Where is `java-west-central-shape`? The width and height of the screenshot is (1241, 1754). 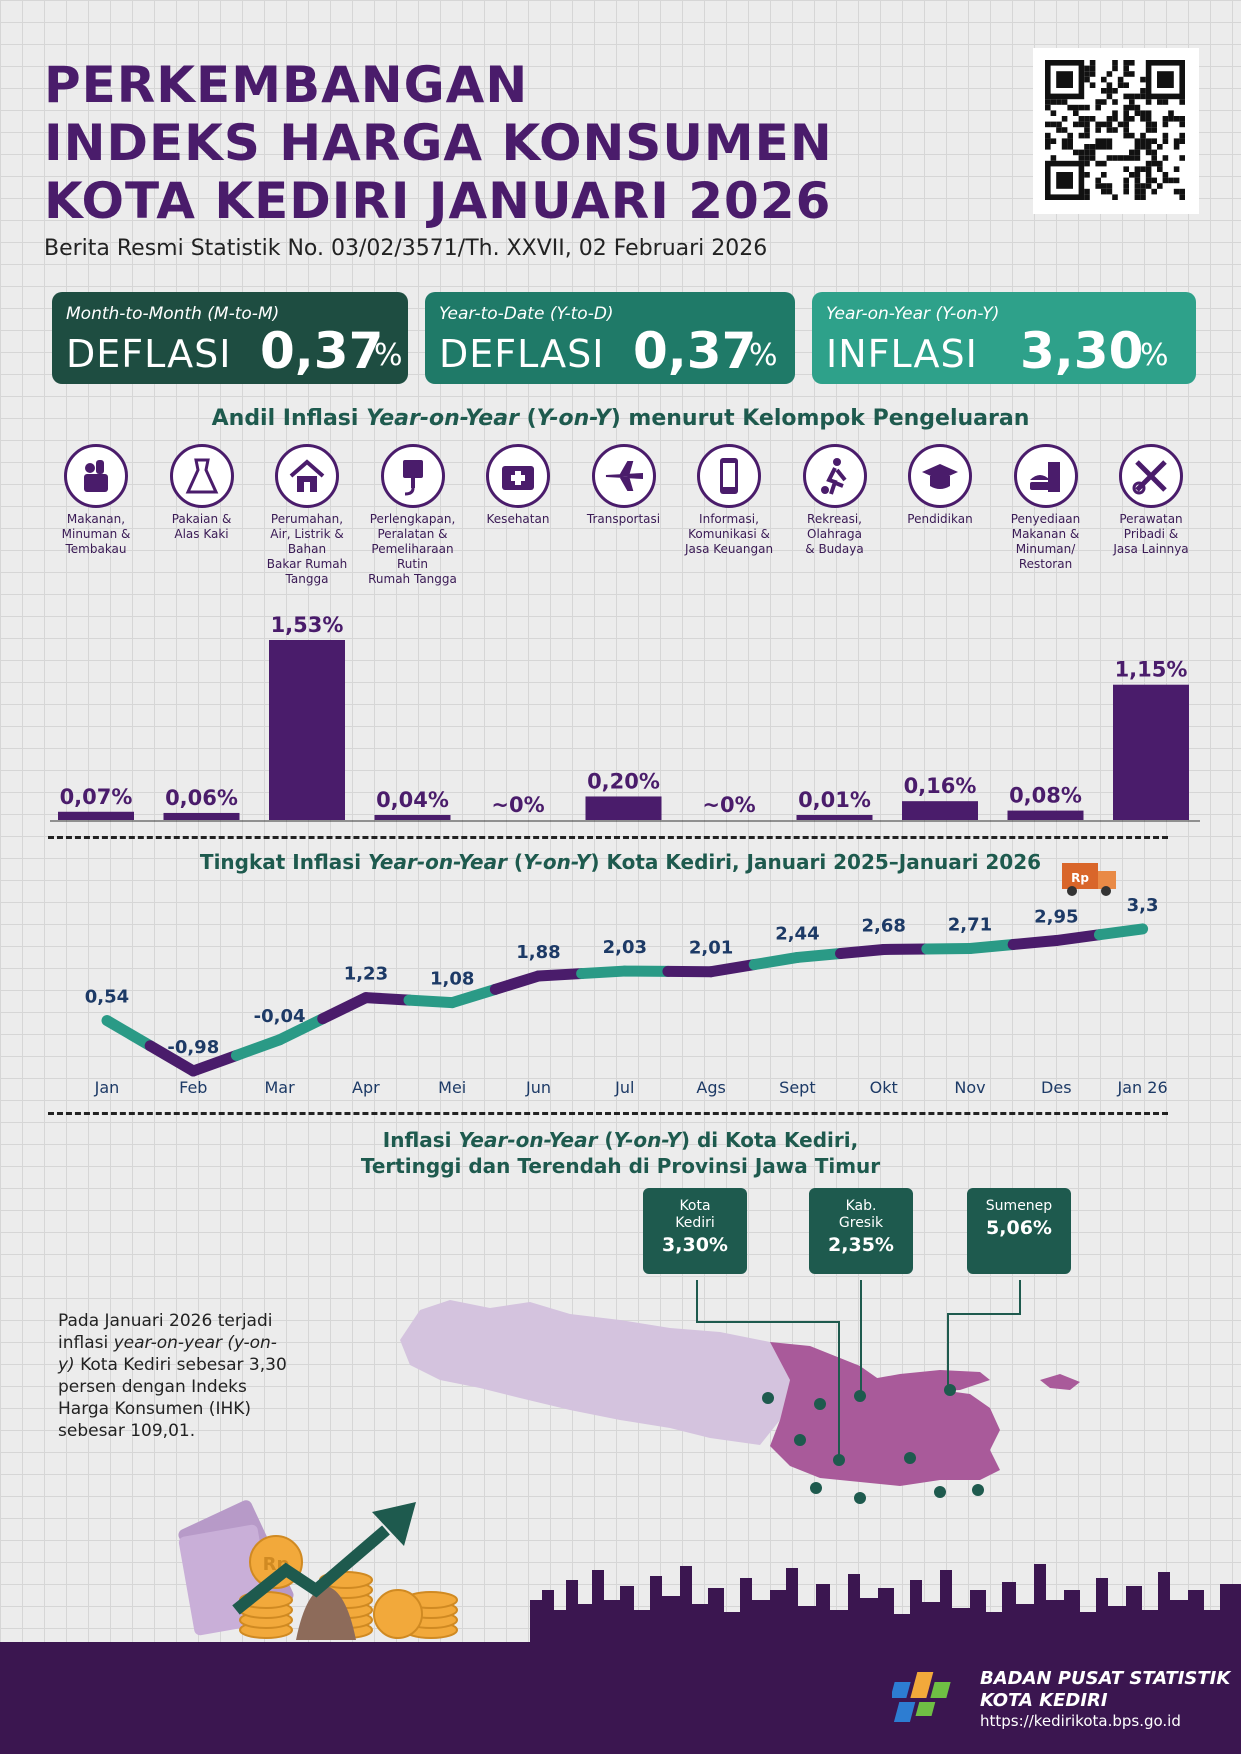
java-west-central-shape is located at coordinates (595, 1372).